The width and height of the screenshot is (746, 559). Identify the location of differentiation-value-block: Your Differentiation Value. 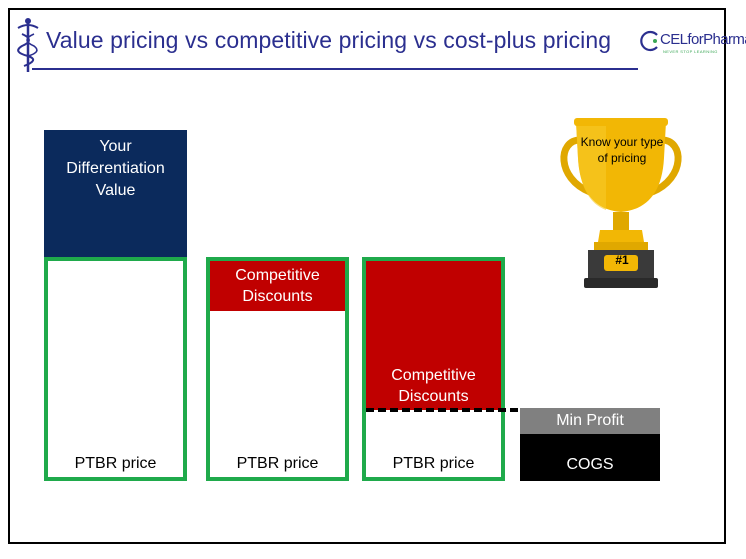
(115, 194).